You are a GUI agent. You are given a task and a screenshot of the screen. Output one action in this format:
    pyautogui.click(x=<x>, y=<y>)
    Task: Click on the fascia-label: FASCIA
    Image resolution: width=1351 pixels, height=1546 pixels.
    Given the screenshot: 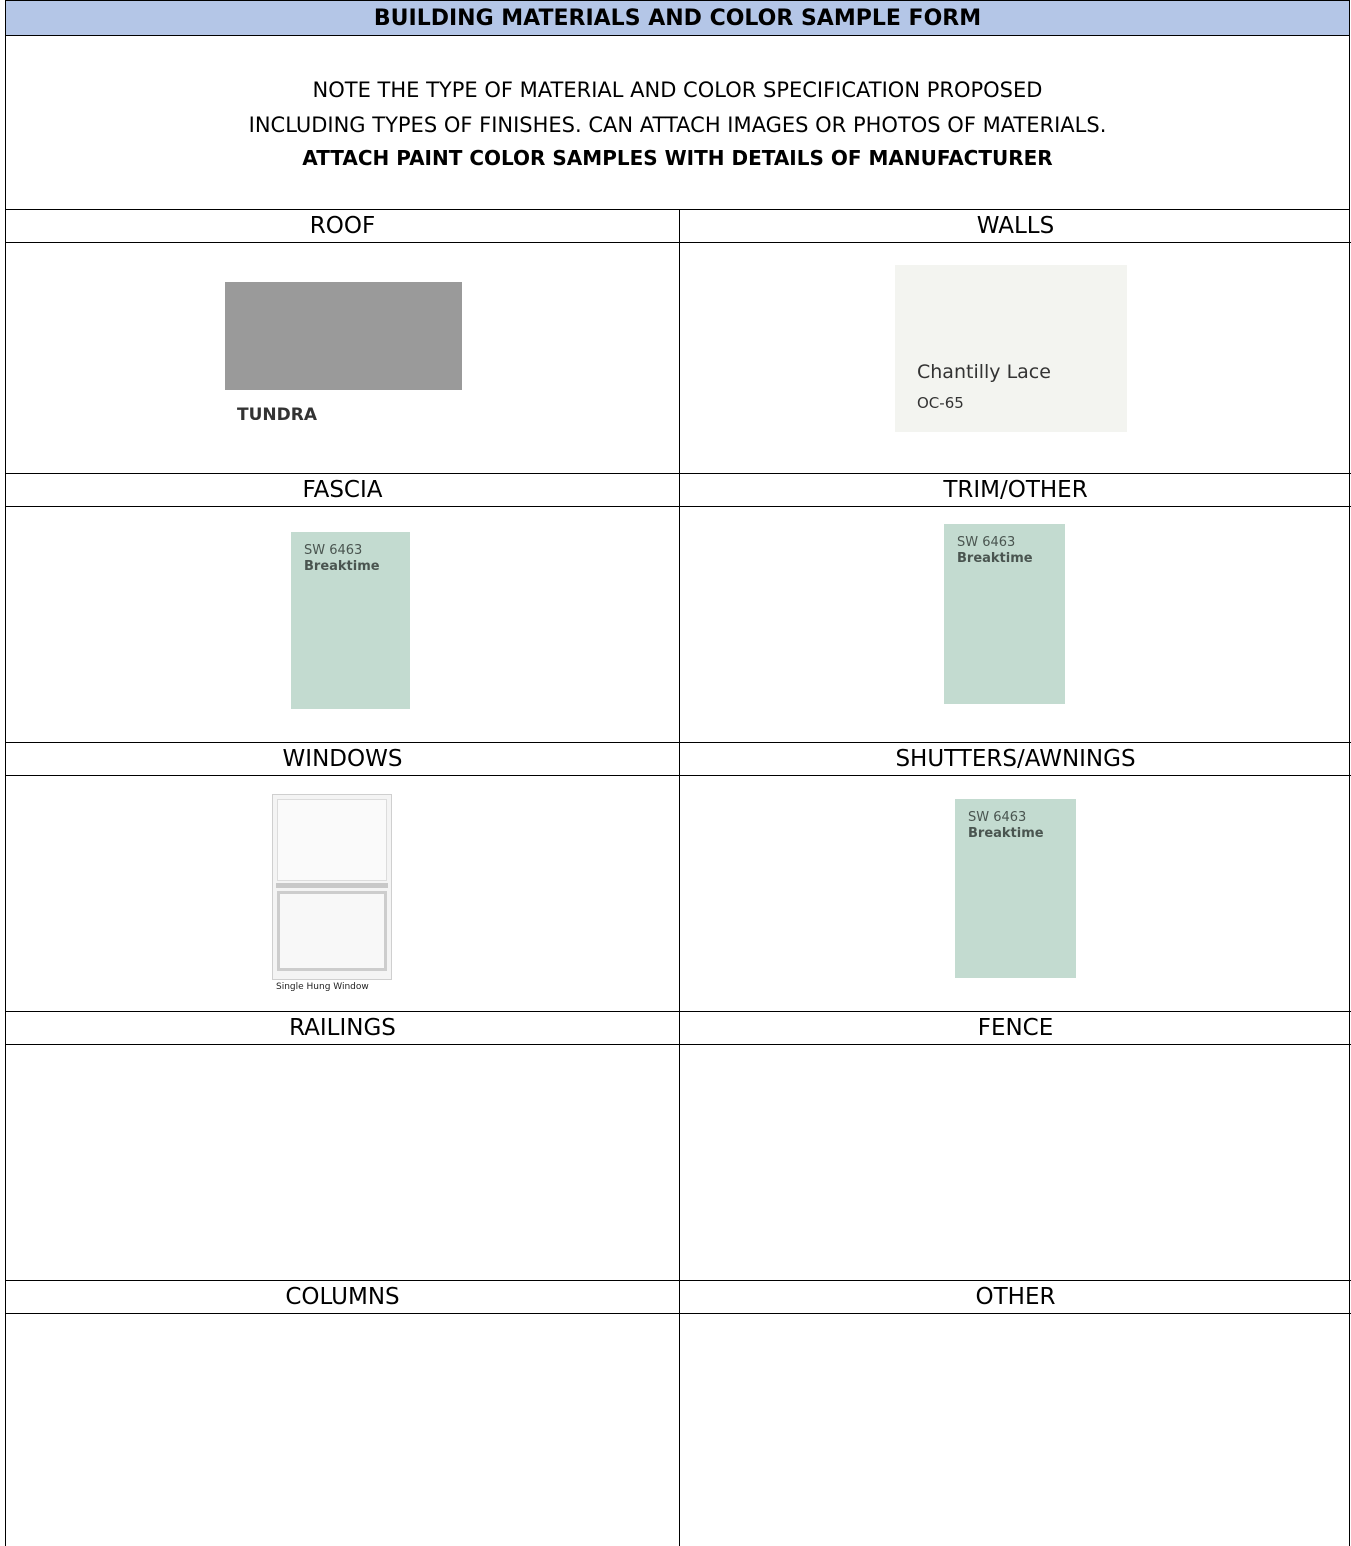 What is the action you would take?
    pyautogui.click(x=342, y=490)
    